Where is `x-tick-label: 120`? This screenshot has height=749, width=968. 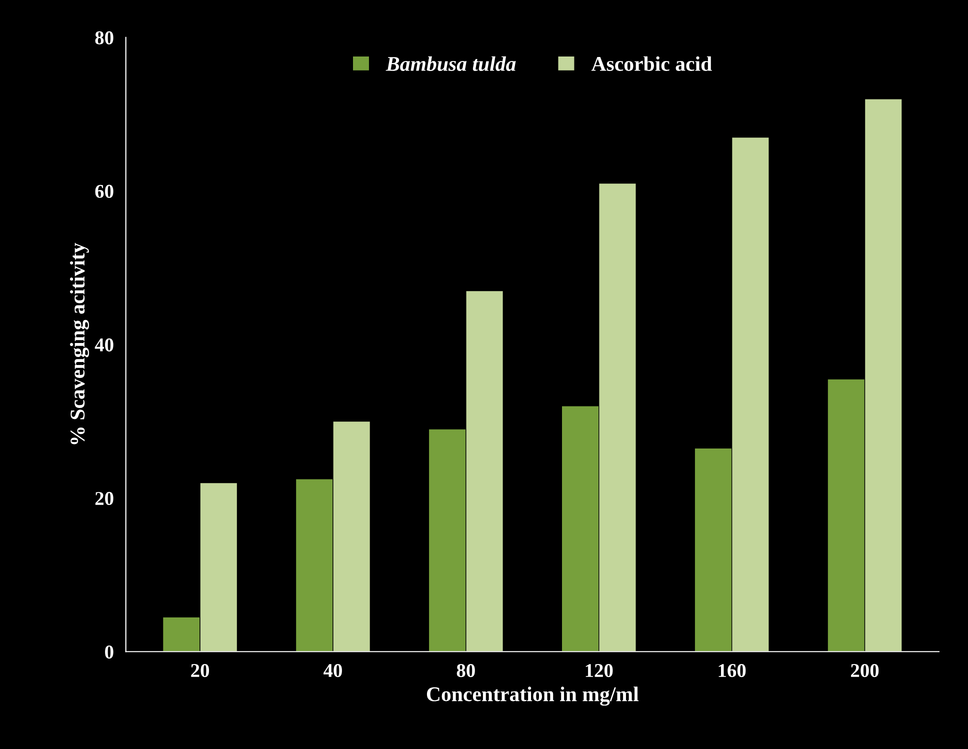 x-tick-label: 120 is located at coordinates (599, 671).